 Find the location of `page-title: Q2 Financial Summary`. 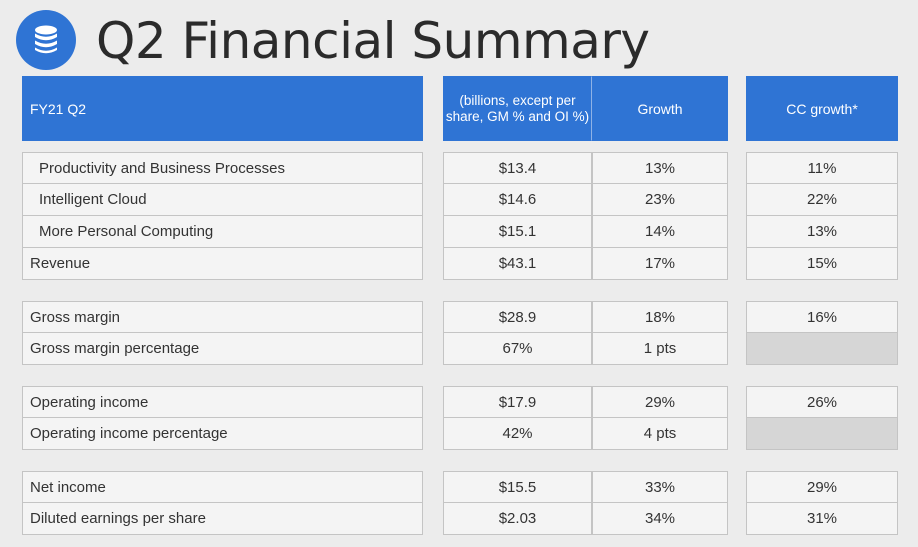

page-title: Q2 Financial Summary is located at coordinates (373, 41).